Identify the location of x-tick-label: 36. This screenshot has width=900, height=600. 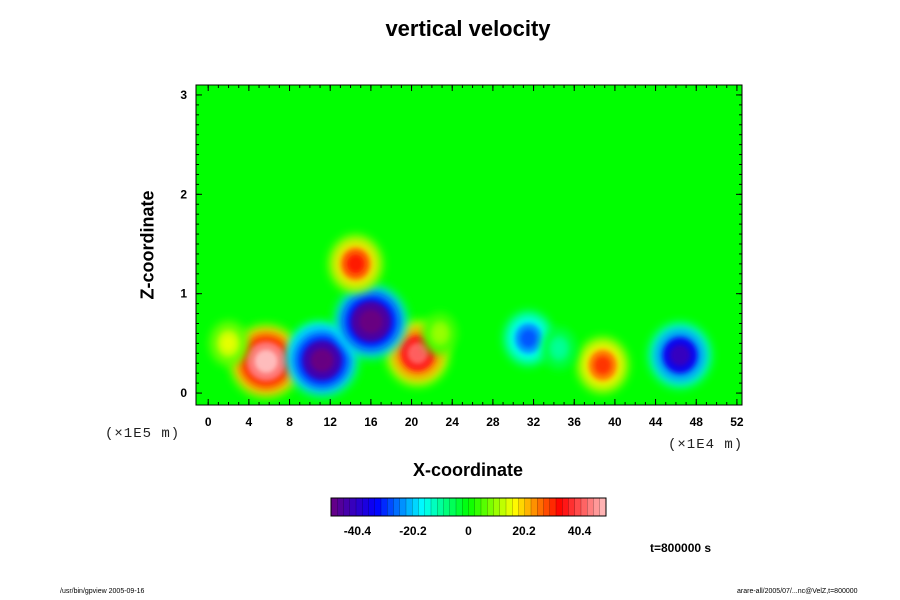
(575, 422).